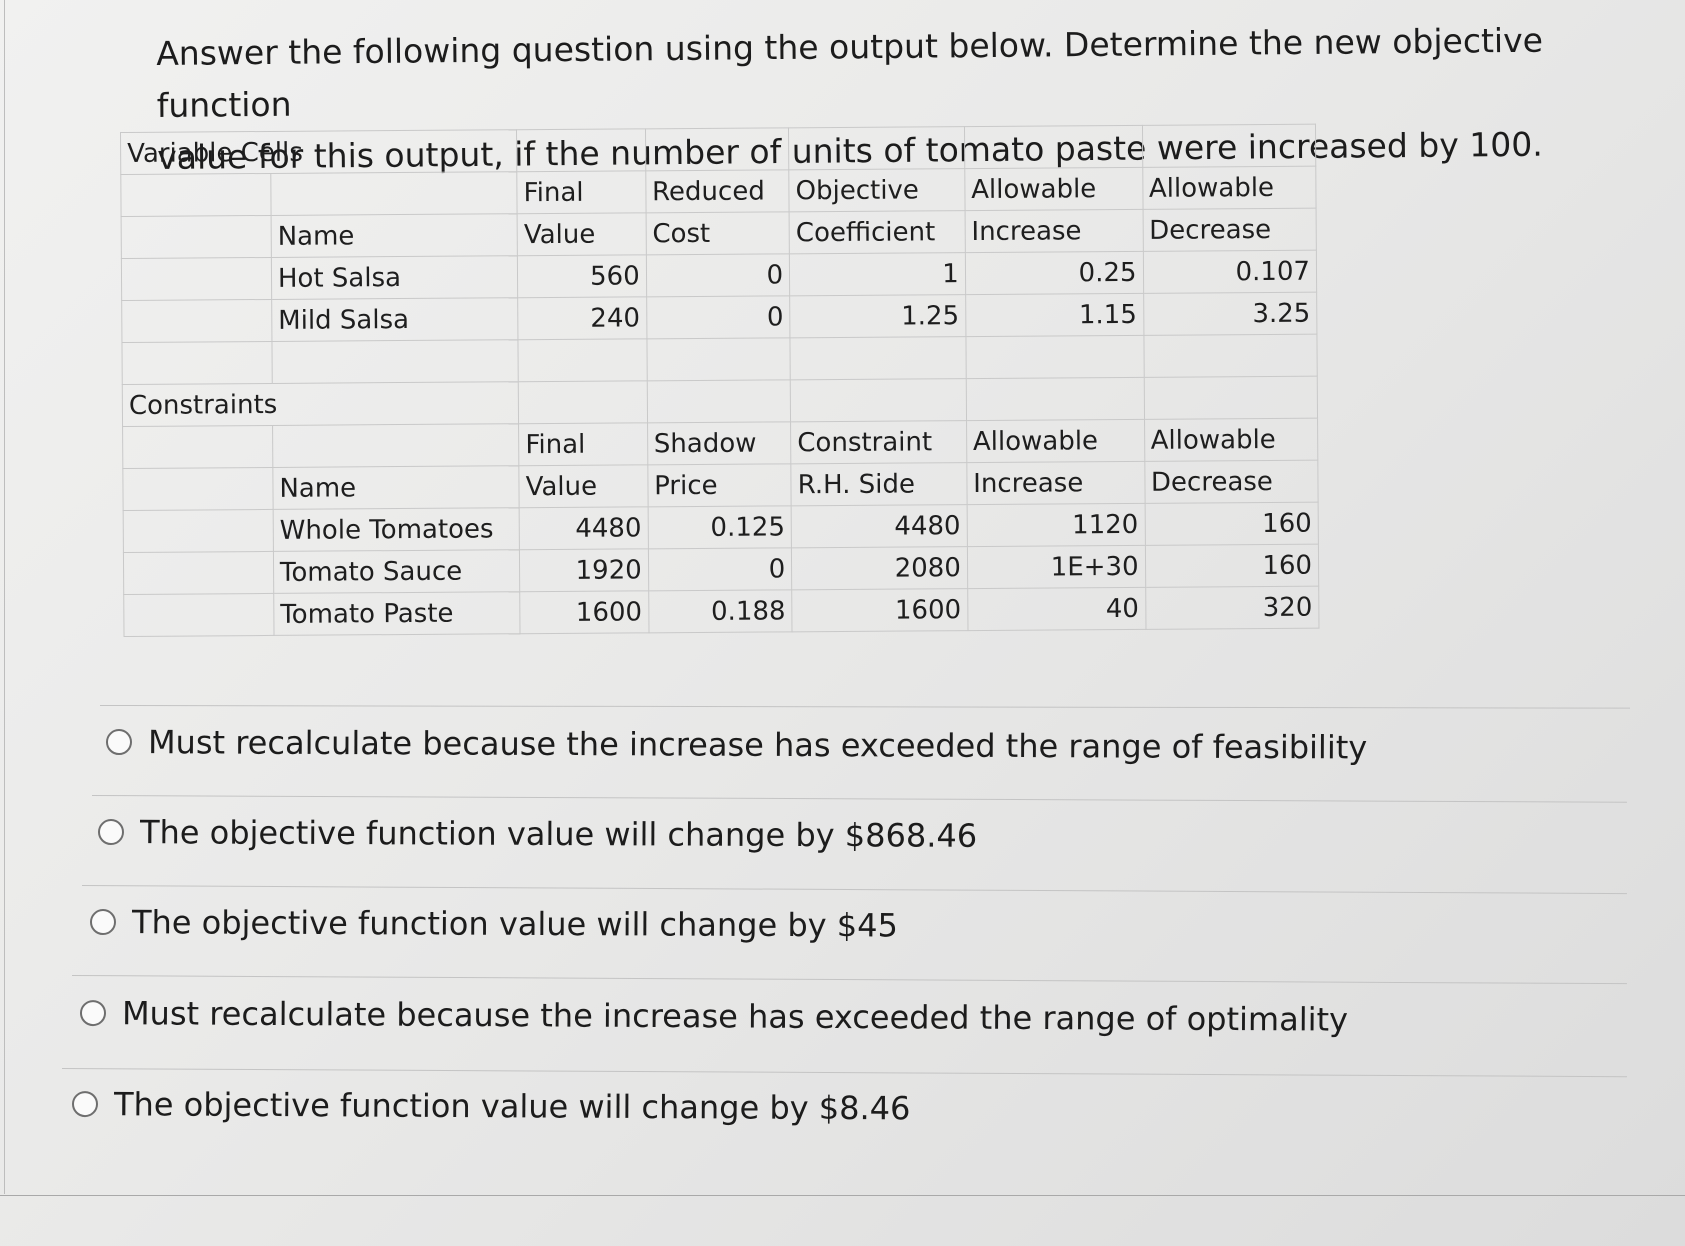  What do you see at coordinates (1056, 567) in the screenshot?
I see `allowable-increase: 1E+30` at bounding box center [1056, 567].